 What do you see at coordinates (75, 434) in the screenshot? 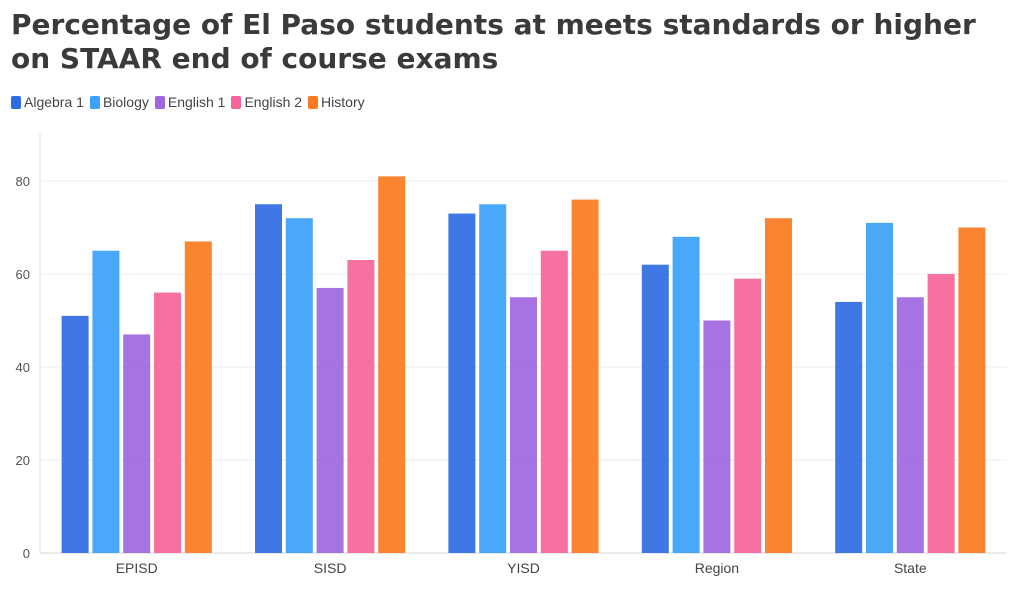
I see `bar-algebra-1-episd` at bounding box center [75, 434].